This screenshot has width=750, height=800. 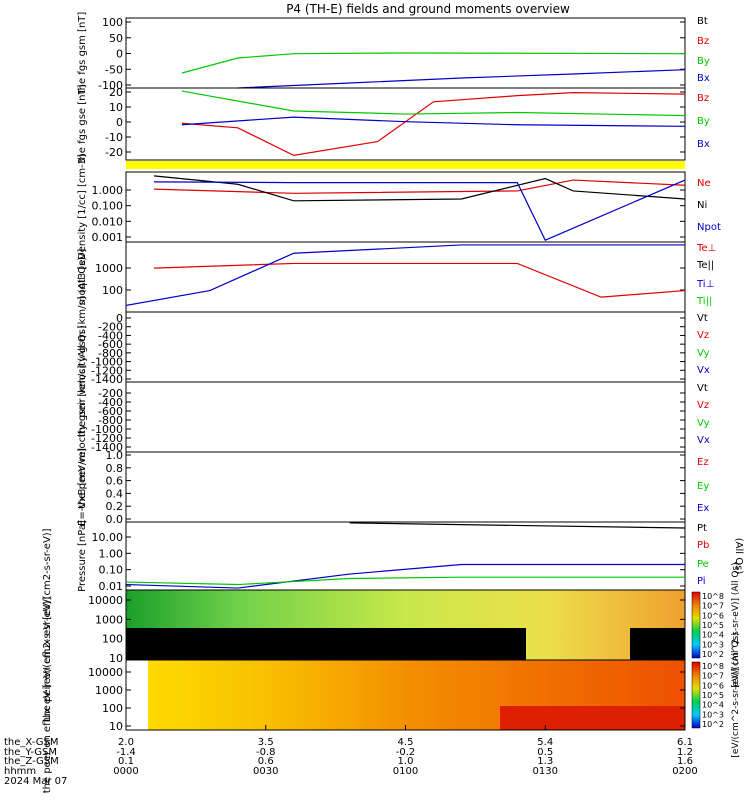 I want to click on y-axis-label: the peer en eflux eV [eV/(cm2-s-sr-eV)], so click(x=47, y=695).